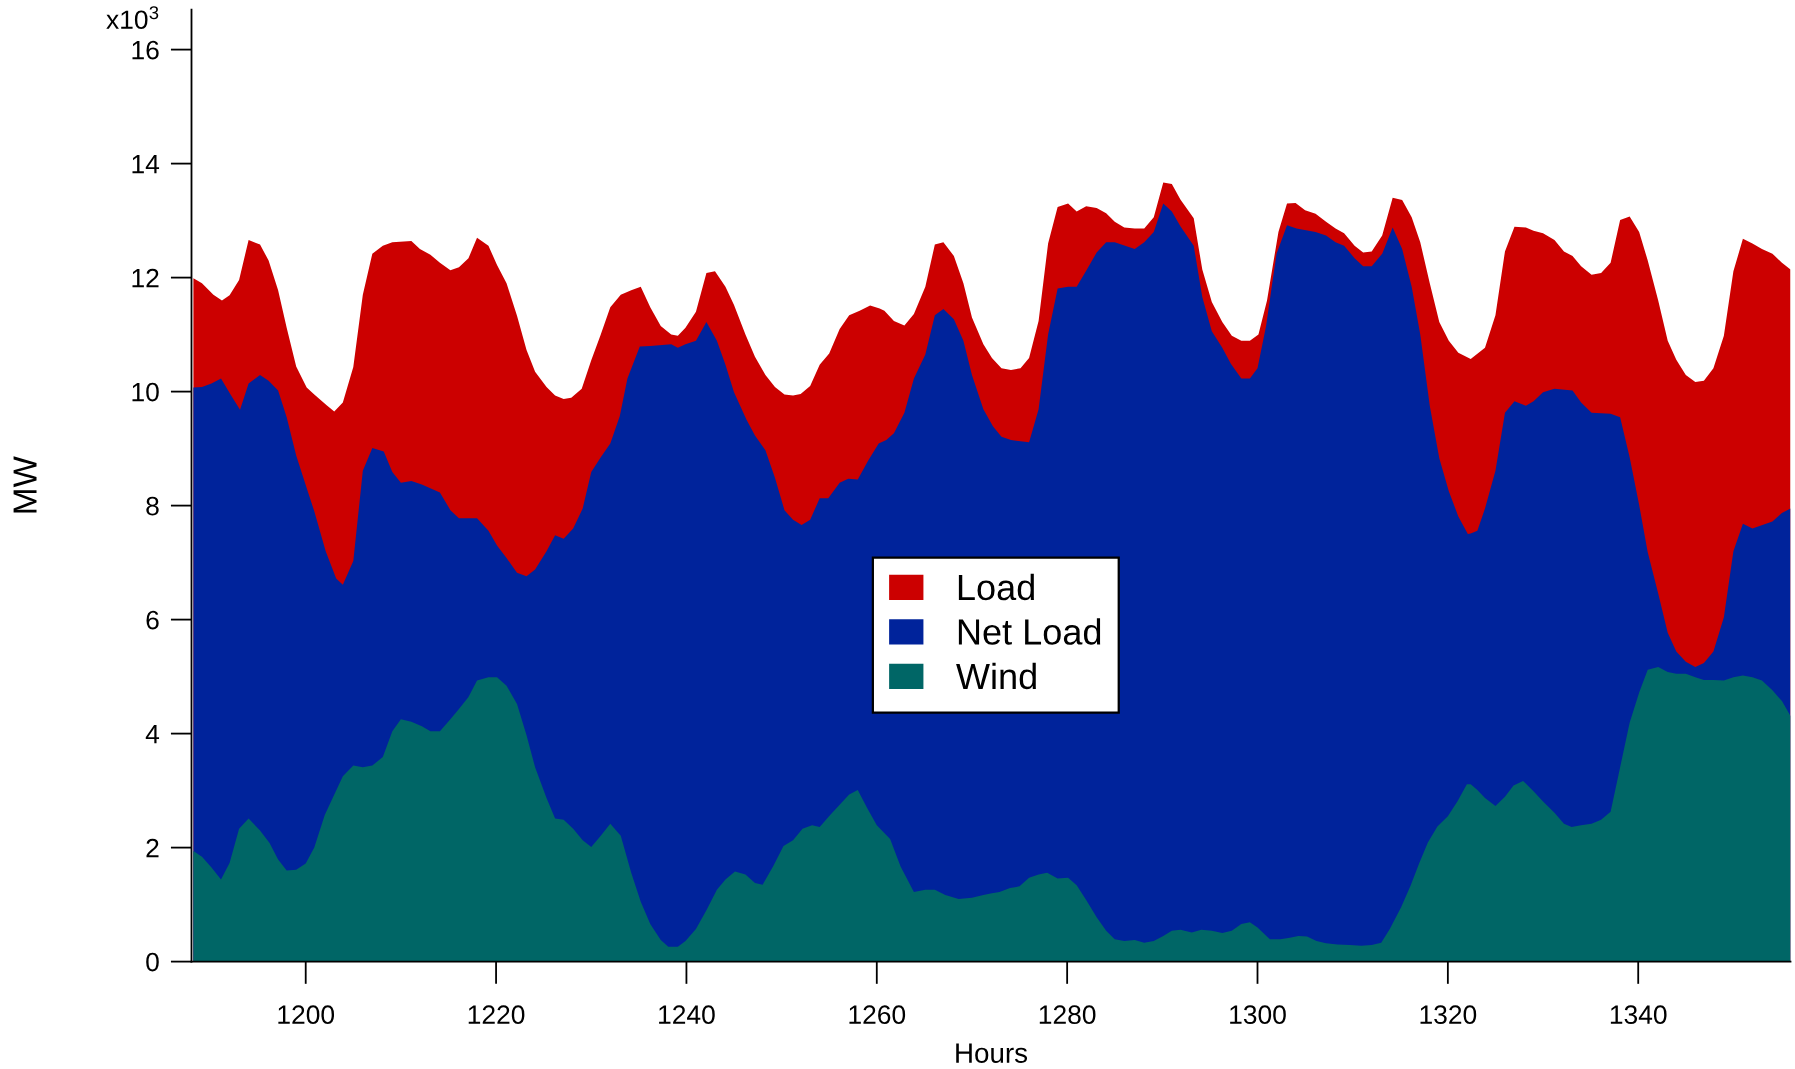  Describe the element at coordinates (145, 50) in the screenshot. I see `y-tick-label: 16` at that location.